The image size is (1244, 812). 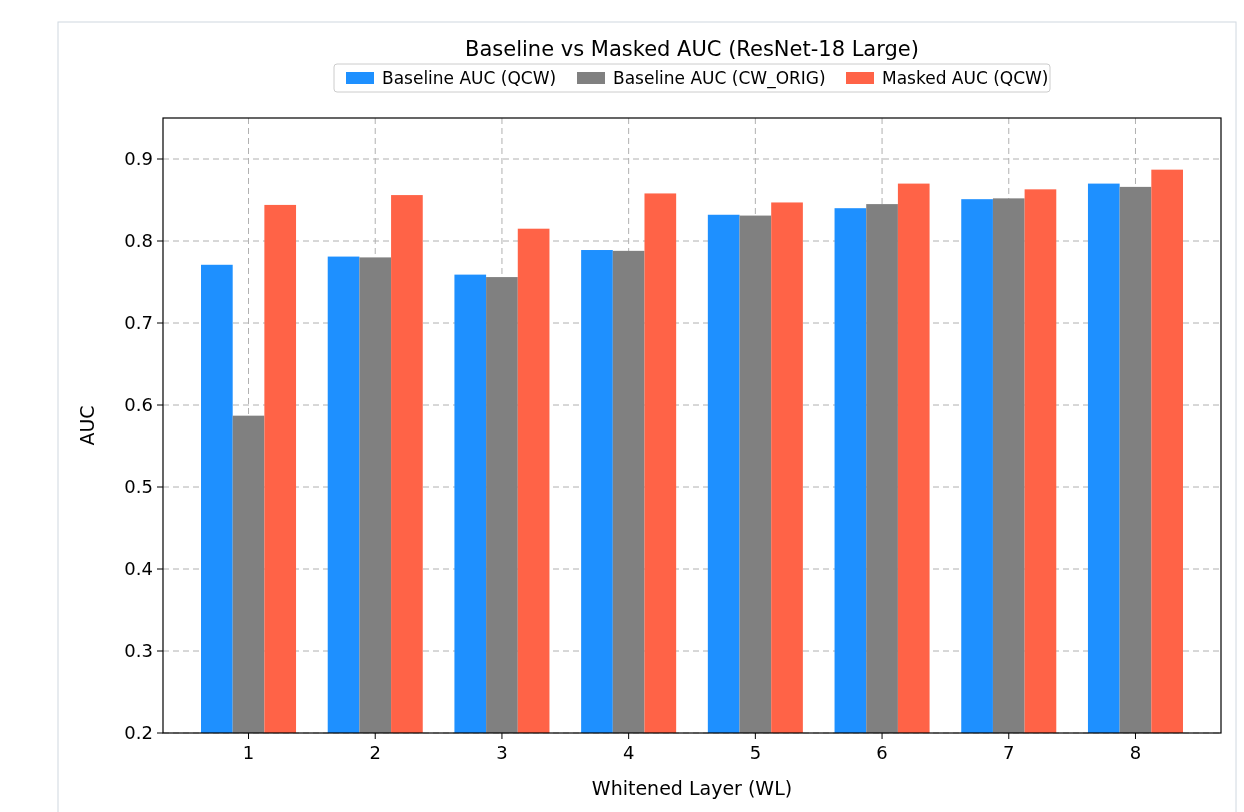 I want to click on x-tick-label: 7, so click(x=1009, y=752).